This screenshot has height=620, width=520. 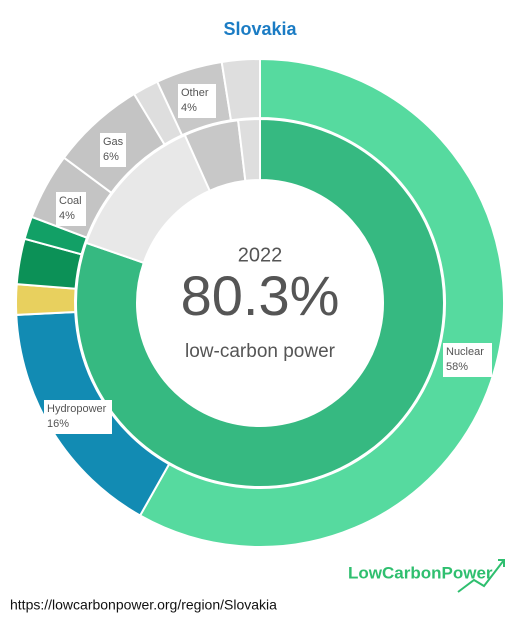 What do you see at coordinates (70, 201) in the screenshot?
I see `segment-label: Coal` at bounding box center [70, 201].